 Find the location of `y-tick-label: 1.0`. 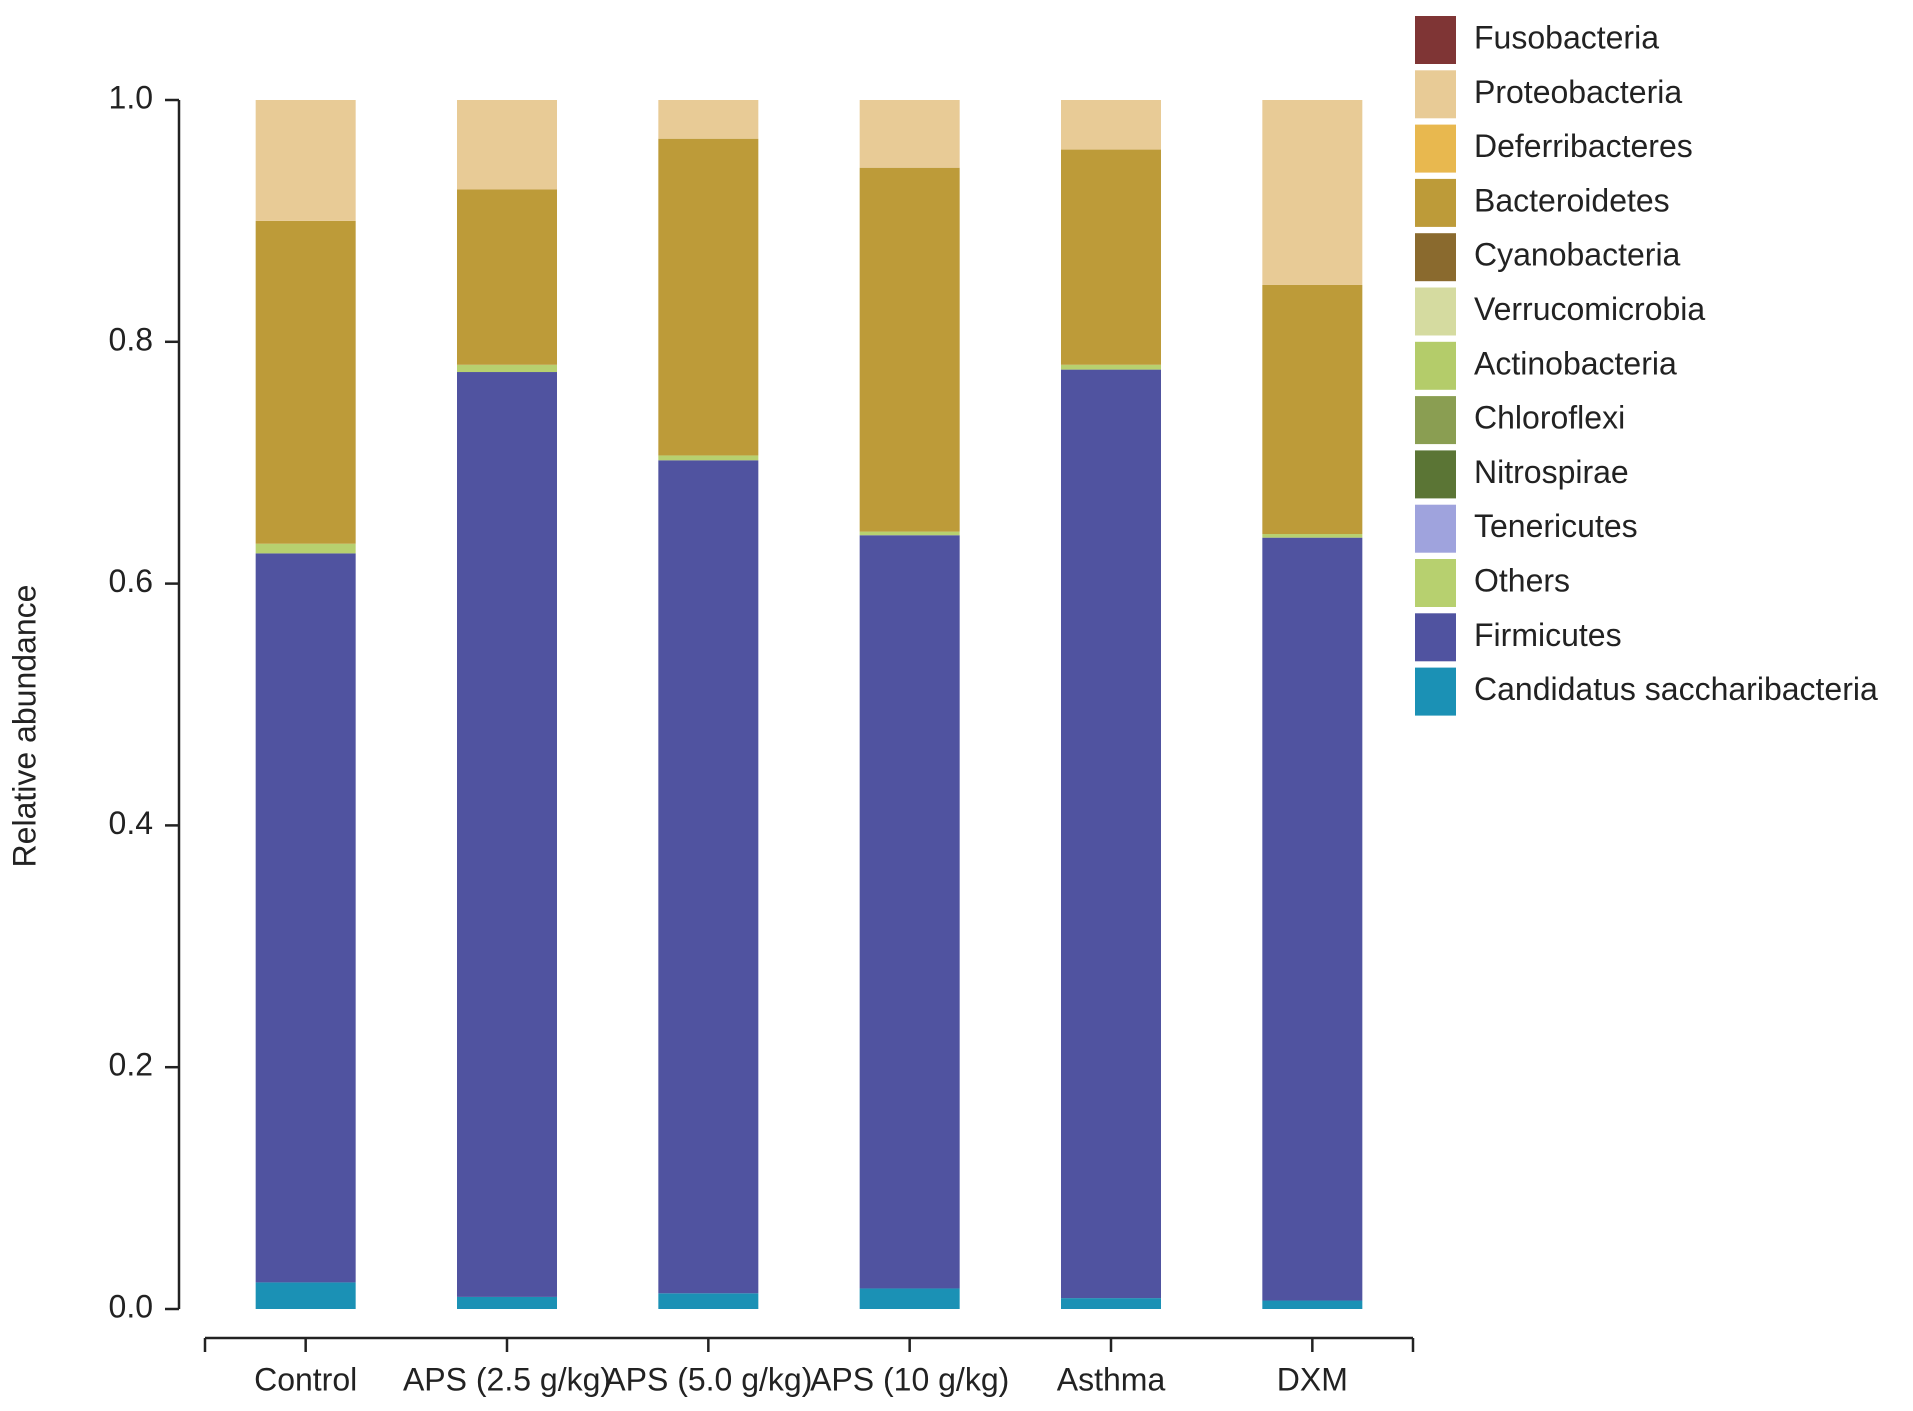

y-tick-label: 1.0 is located at coordinates (131, 97).